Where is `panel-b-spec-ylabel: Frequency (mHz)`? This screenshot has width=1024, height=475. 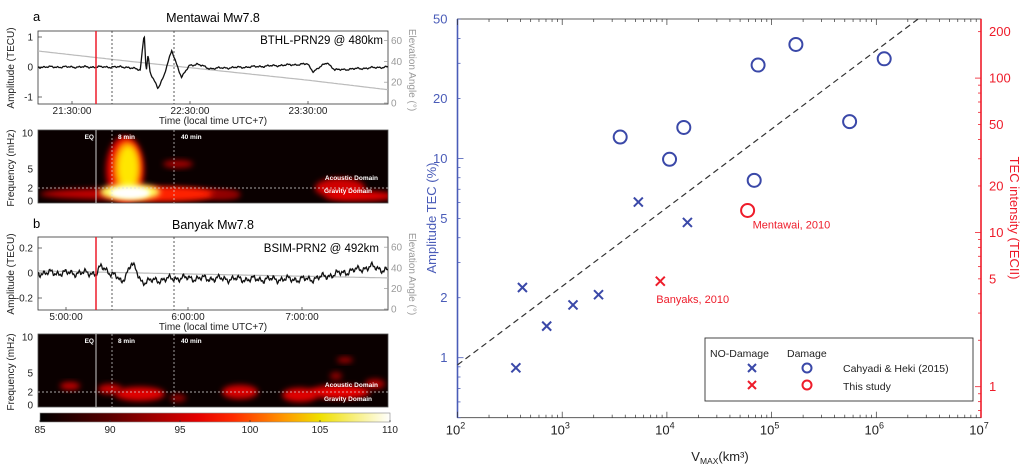 panel-b-spec-ylabel: Frequency (mHz) is located at coordinates (11, 371).